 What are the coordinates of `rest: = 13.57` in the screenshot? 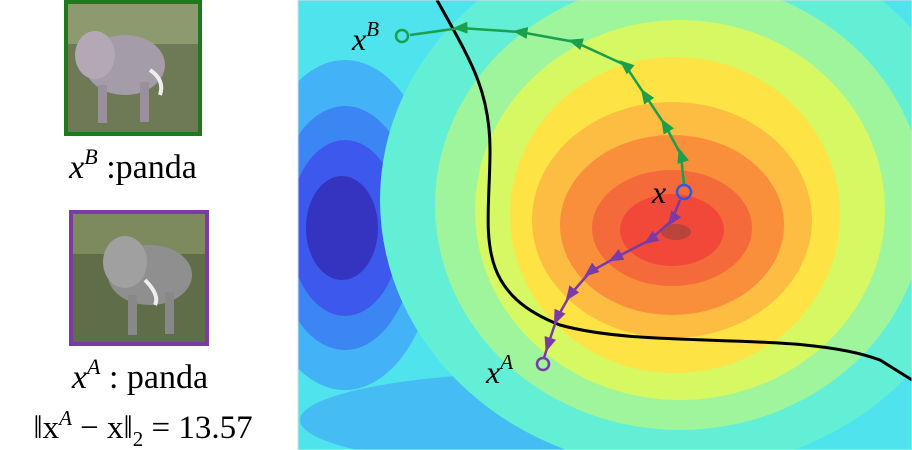 It's located at (197, 428).